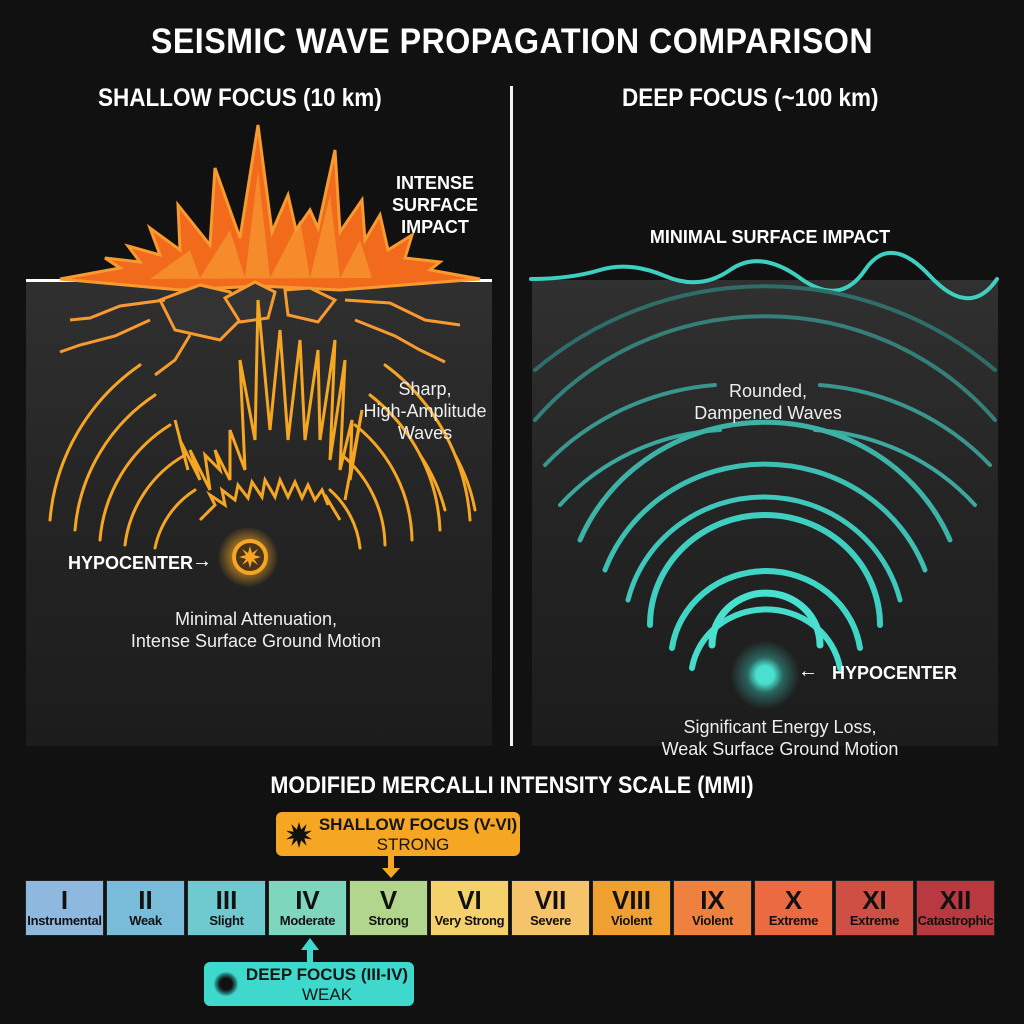  I want to click on deep-focus-callout: DEEP FOCUS (III-IV) WEAK, so click(309, 984).